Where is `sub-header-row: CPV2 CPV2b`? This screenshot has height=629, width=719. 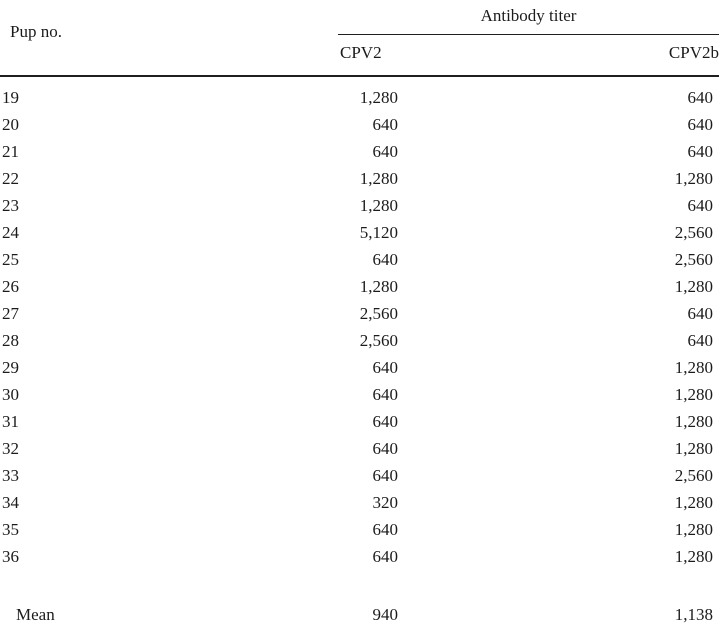
sub-header-row: CPV2 CPV2b is located at coordinates (528, 53).